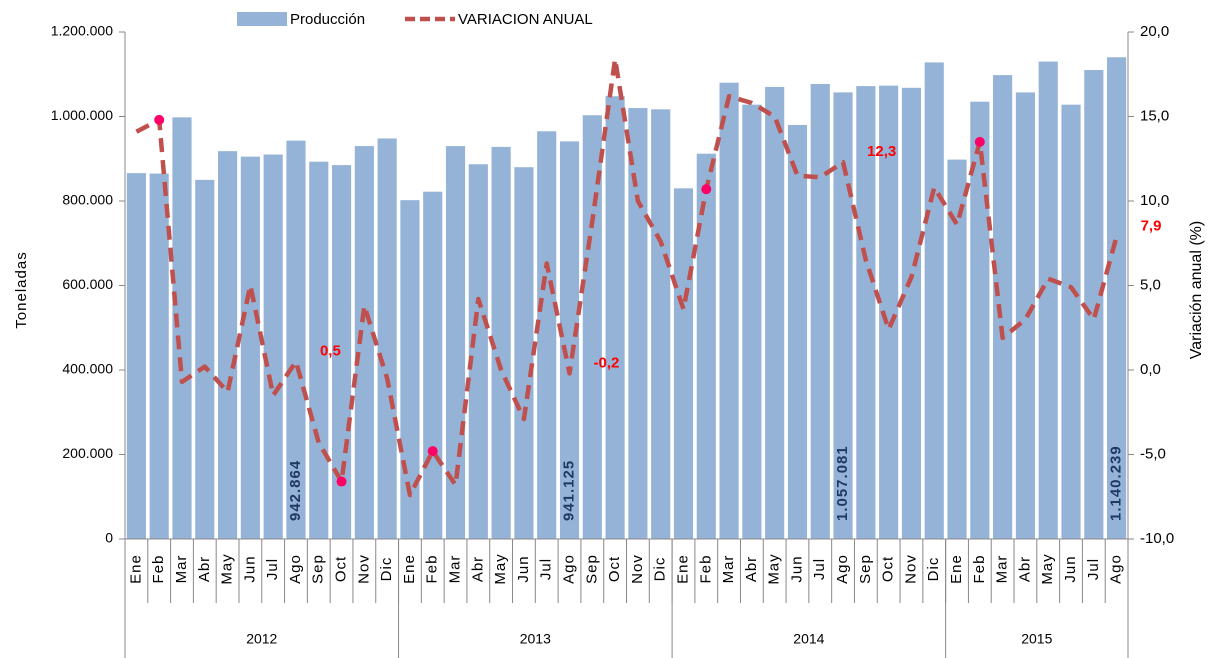 The height and width of the screenshot is (658, 1214). I want to click on legend-swatch, so click(262, 19).